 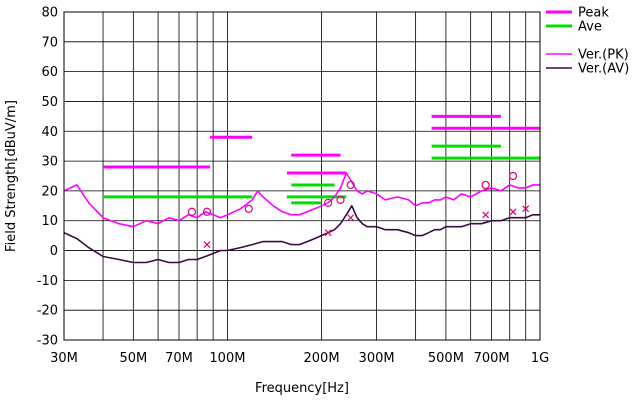 I want to click on y-tick-label: 30, so click(x=49, y=162).